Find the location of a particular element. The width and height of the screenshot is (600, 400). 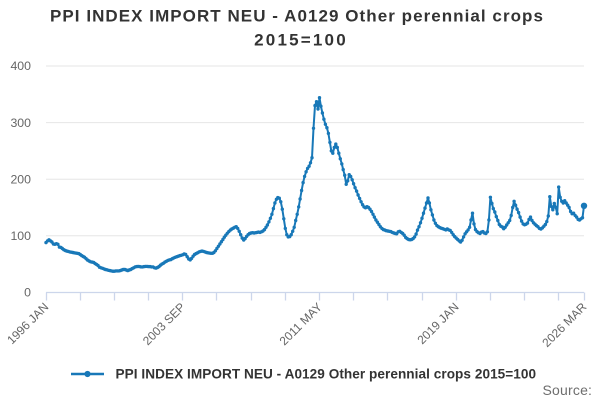

svg-text: 100 is located at coordinates (20, 236).